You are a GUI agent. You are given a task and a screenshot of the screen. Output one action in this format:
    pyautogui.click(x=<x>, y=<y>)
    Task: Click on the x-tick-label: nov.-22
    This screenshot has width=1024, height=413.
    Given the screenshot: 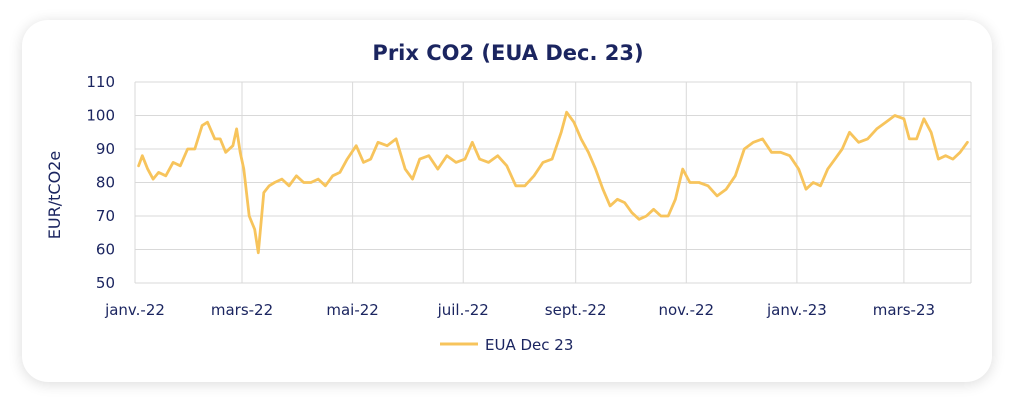 What is the action you would take?
    pyautogui.click(x=686, y=310)
    